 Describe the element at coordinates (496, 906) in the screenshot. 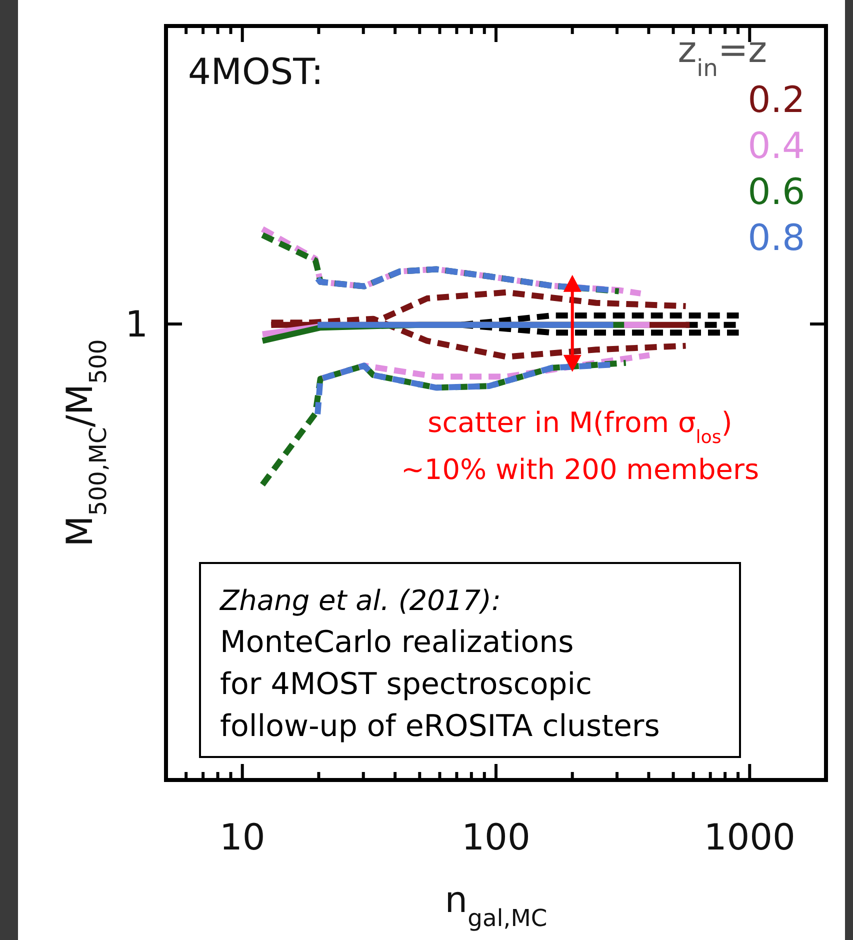

I see `x-axis-title: n$_{gal,MC}$` at that location.